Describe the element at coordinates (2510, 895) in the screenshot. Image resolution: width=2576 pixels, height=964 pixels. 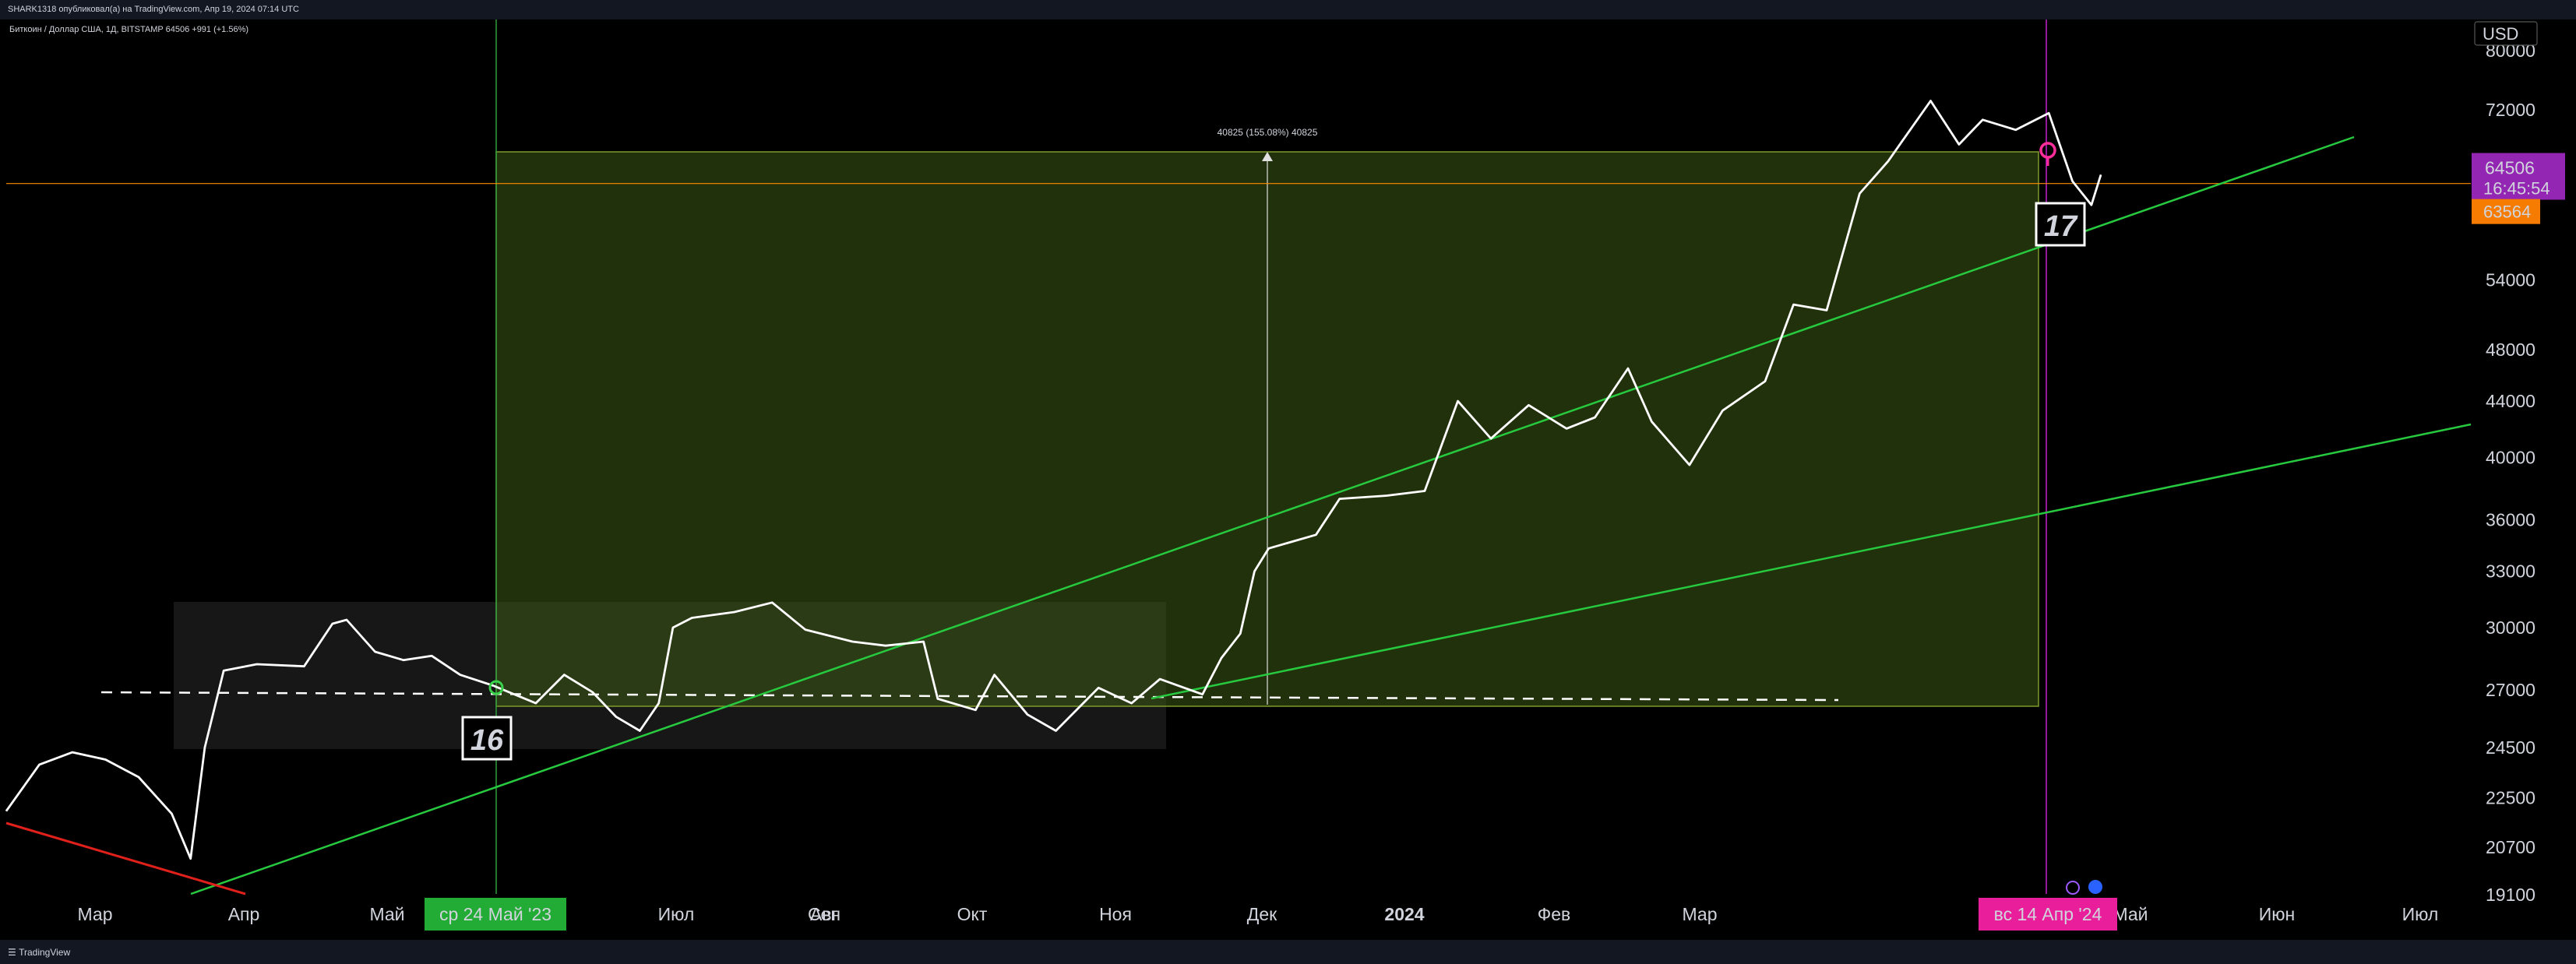
I see `price-tick-label: 19100` at that location.